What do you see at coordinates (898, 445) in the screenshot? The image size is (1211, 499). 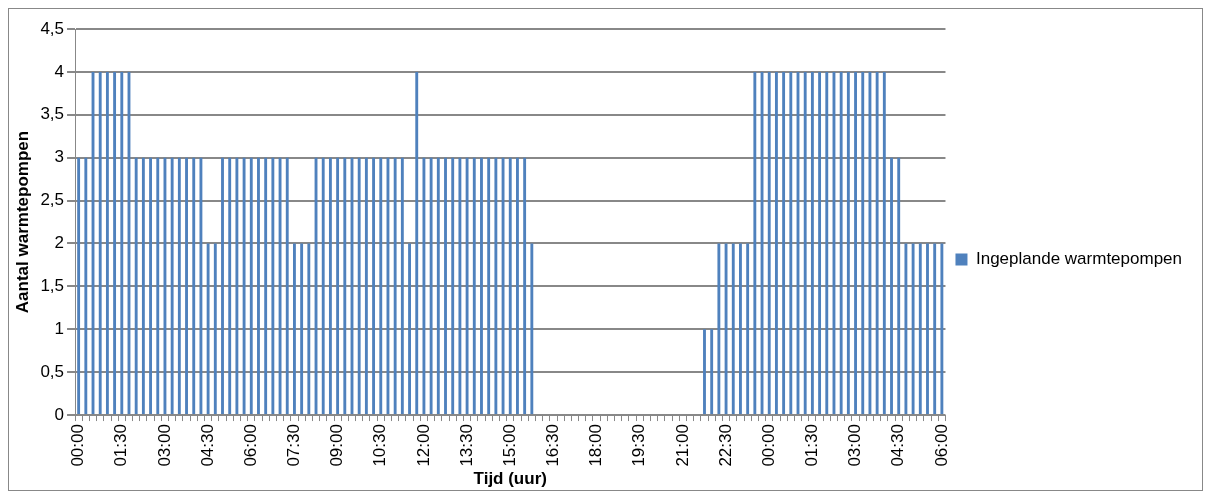 I see `x-tick-label: 04:30` at bounding box center [898, 445].